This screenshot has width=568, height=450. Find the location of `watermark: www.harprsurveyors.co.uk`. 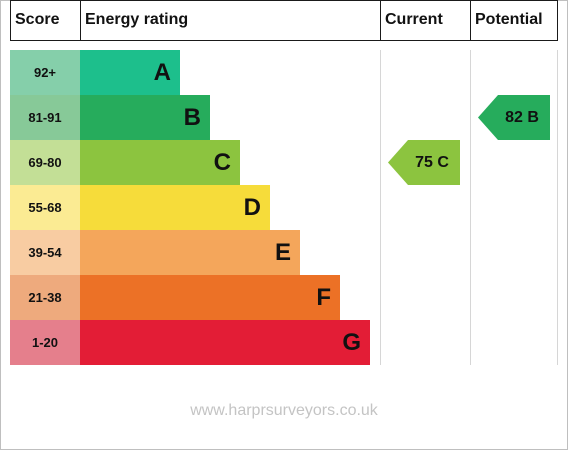

watermark: www.harprsurveyors.co.uk is located at coordinates (284, 410).